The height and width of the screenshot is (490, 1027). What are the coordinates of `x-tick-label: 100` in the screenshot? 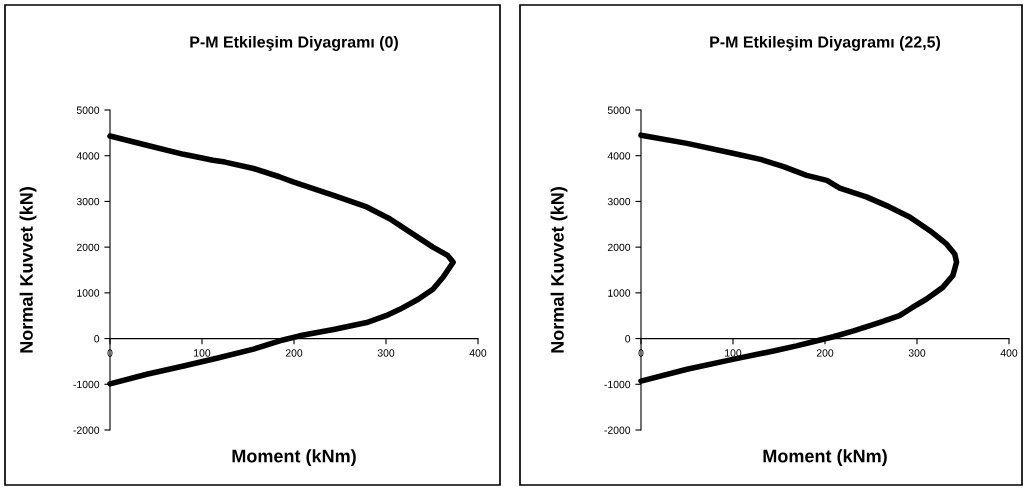 It's located at (202, 353).